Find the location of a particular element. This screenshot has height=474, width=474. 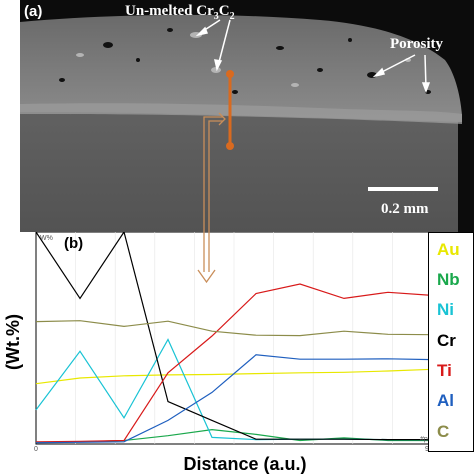

x-axis-label: Distance (a.u.) is located at coordinates (244, 464).